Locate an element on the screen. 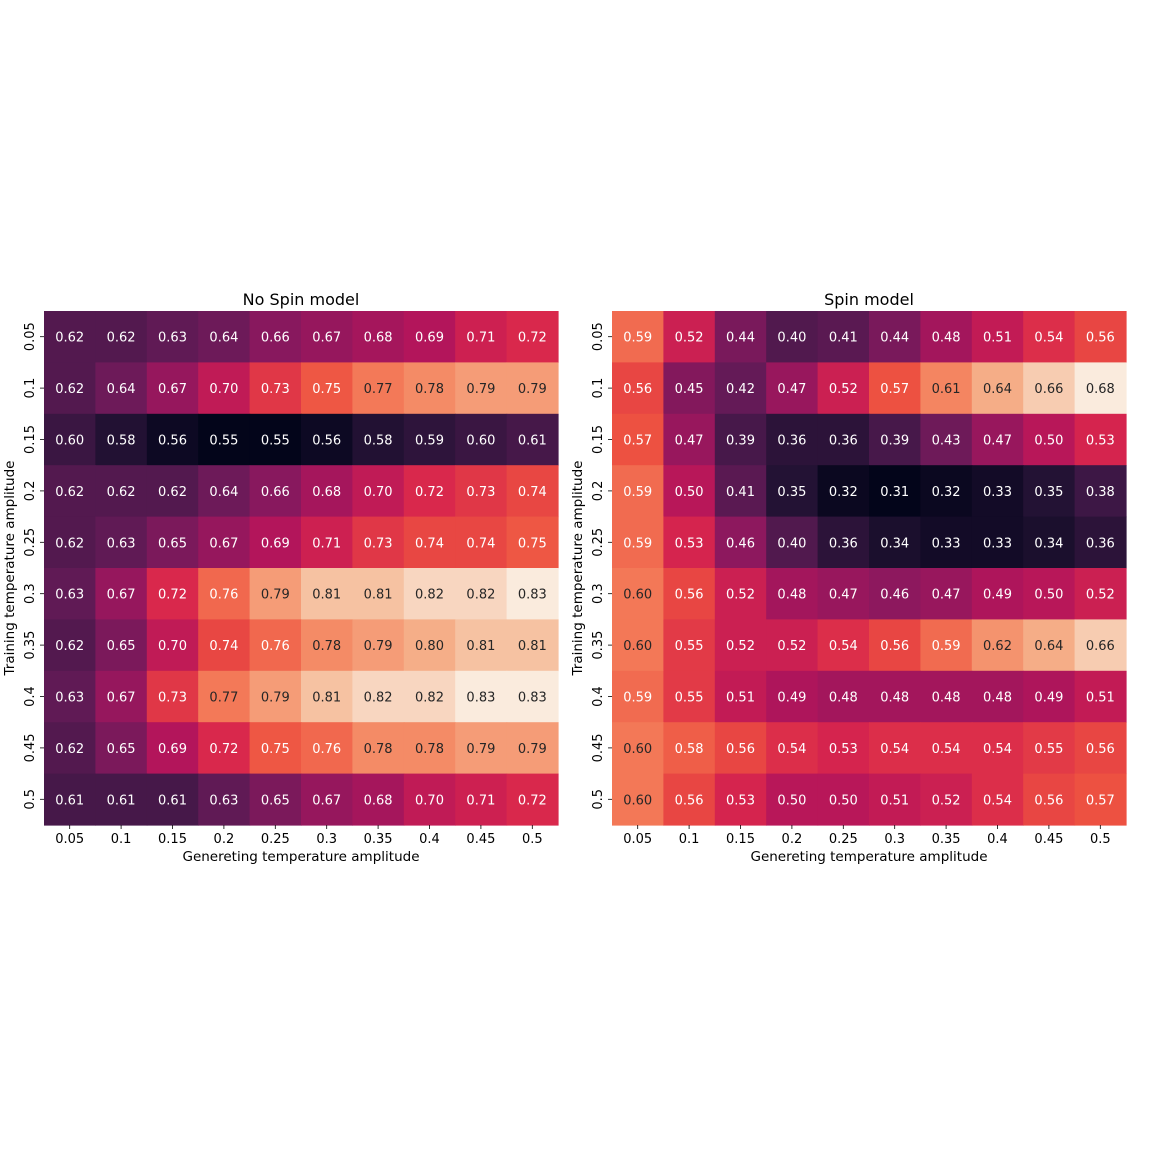 This screenshot has height=1152, width=1152. y-tick-label: 0.25 is located at coordinates (598, 542).